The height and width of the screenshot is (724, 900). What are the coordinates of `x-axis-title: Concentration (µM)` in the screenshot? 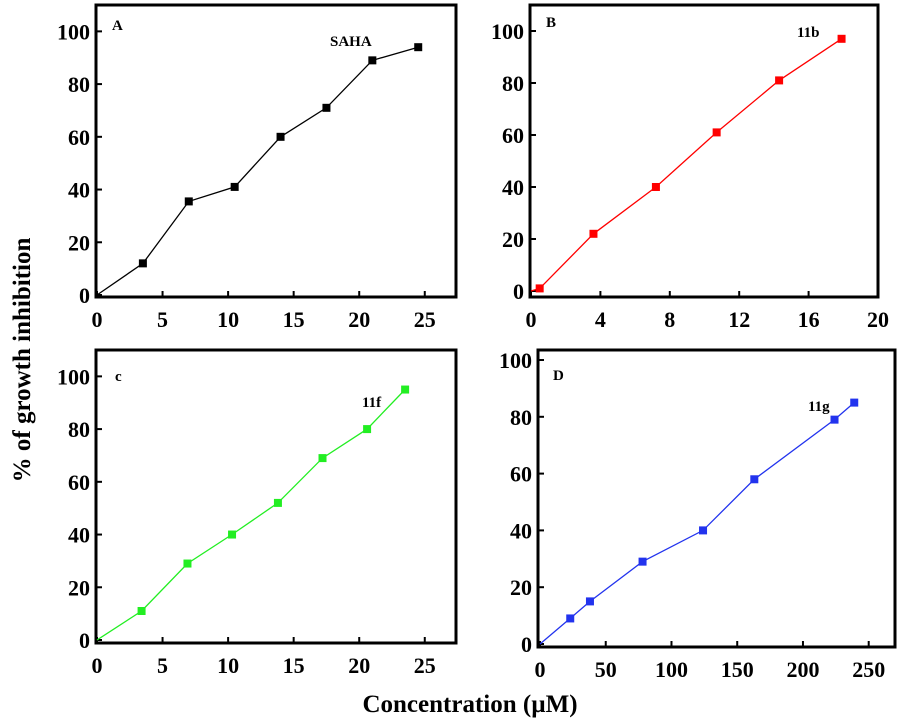 It's located at (469, 704).